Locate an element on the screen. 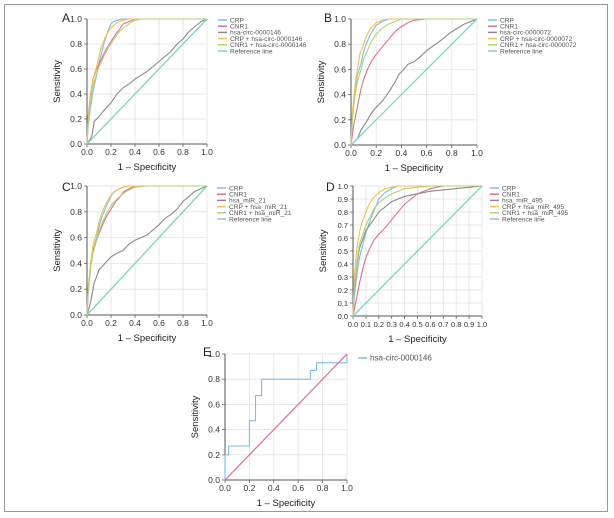 This screenshot has height=518, width=614. legend-label: hsa_miR_495 is located at coordinates (522, 201).